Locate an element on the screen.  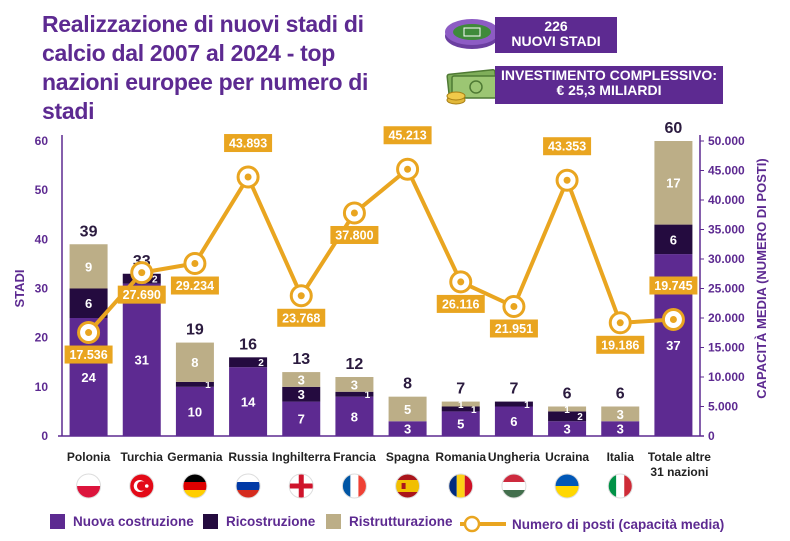
bar-value-label: 37 is located at coordinates (673, 345).